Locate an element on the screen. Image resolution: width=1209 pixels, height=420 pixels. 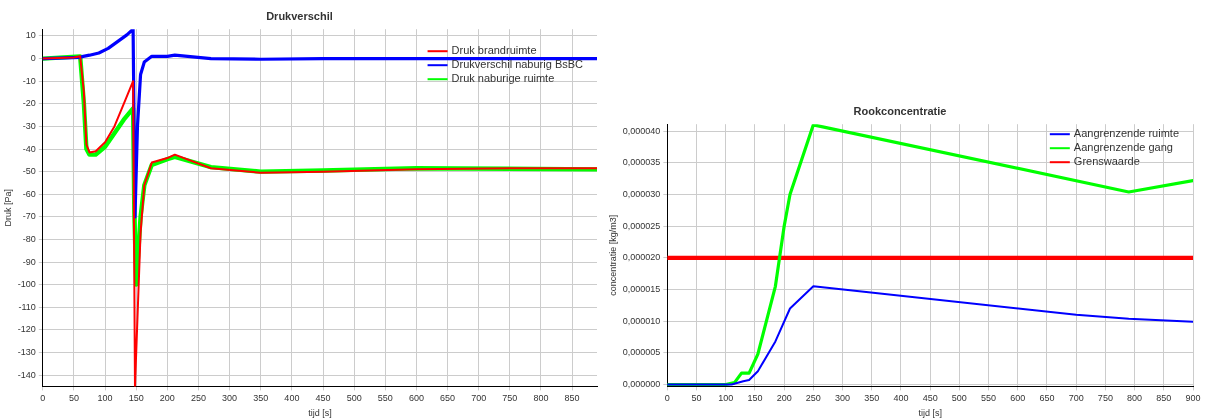
y-tick-label: 0,000040 is located at coordinates (641, 130).